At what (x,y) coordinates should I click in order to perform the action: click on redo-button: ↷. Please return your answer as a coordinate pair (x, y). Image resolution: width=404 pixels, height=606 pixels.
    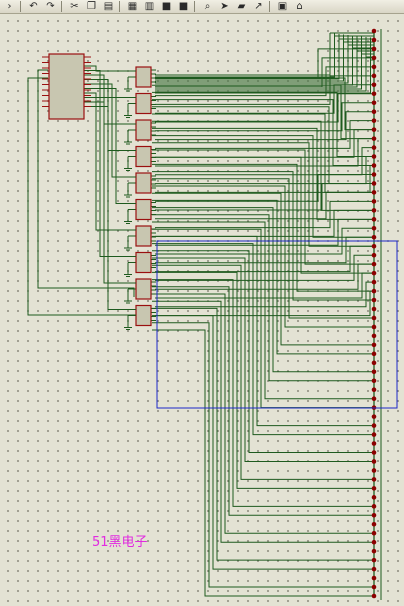
    Looking at the image, I should click on (50, 7).